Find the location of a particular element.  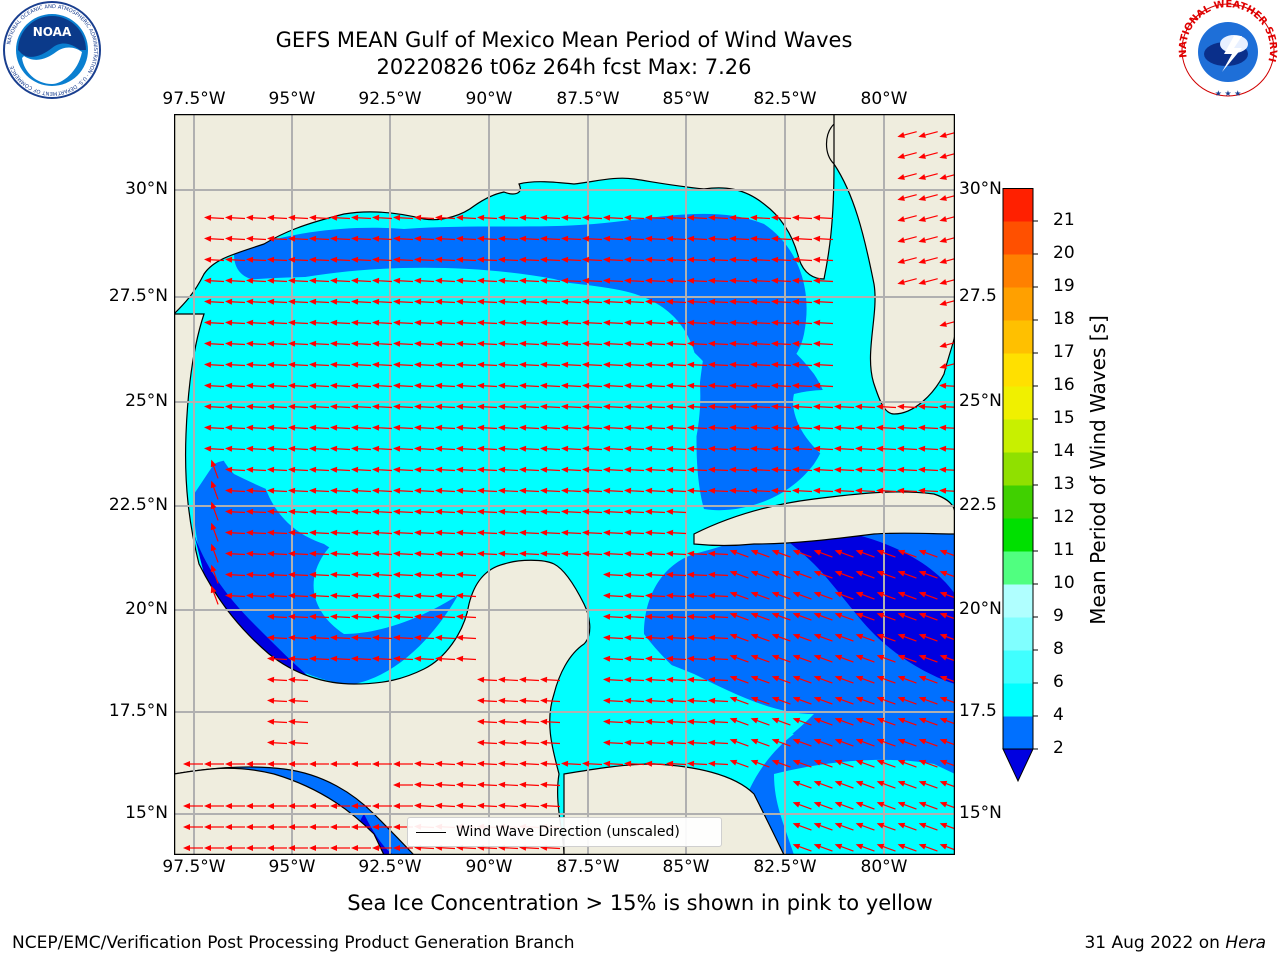

lon-tick-bottom: 82.5°W is located at coordinates (785, 867).